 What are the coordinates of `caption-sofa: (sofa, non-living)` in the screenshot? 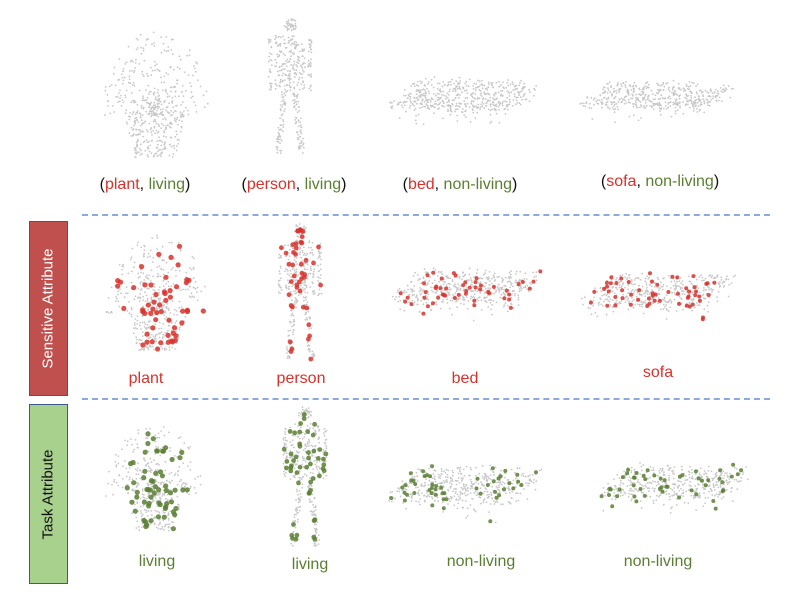 It's located at (660, 181).